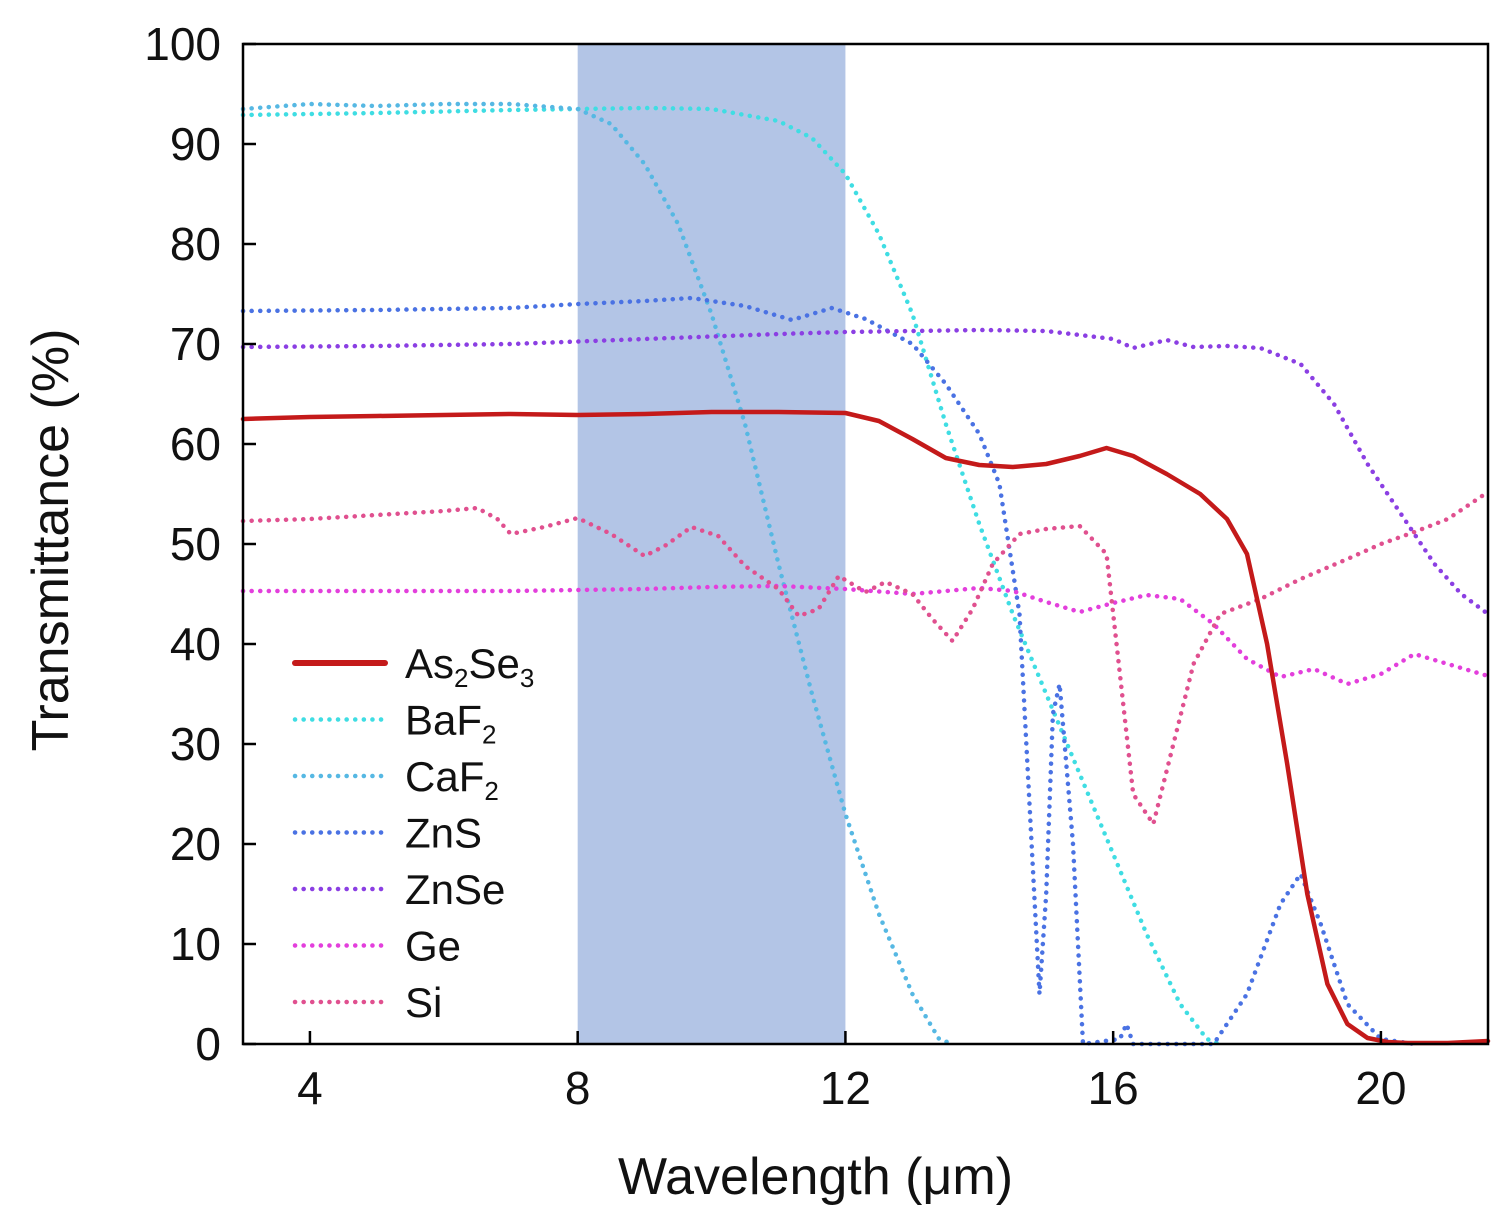 The width and height of the screenshot is (1507, 1229). Describe the element at coordinates (469, 666) in the screenshot. I see `legend-label-as2se3: As2Se3` at that location.